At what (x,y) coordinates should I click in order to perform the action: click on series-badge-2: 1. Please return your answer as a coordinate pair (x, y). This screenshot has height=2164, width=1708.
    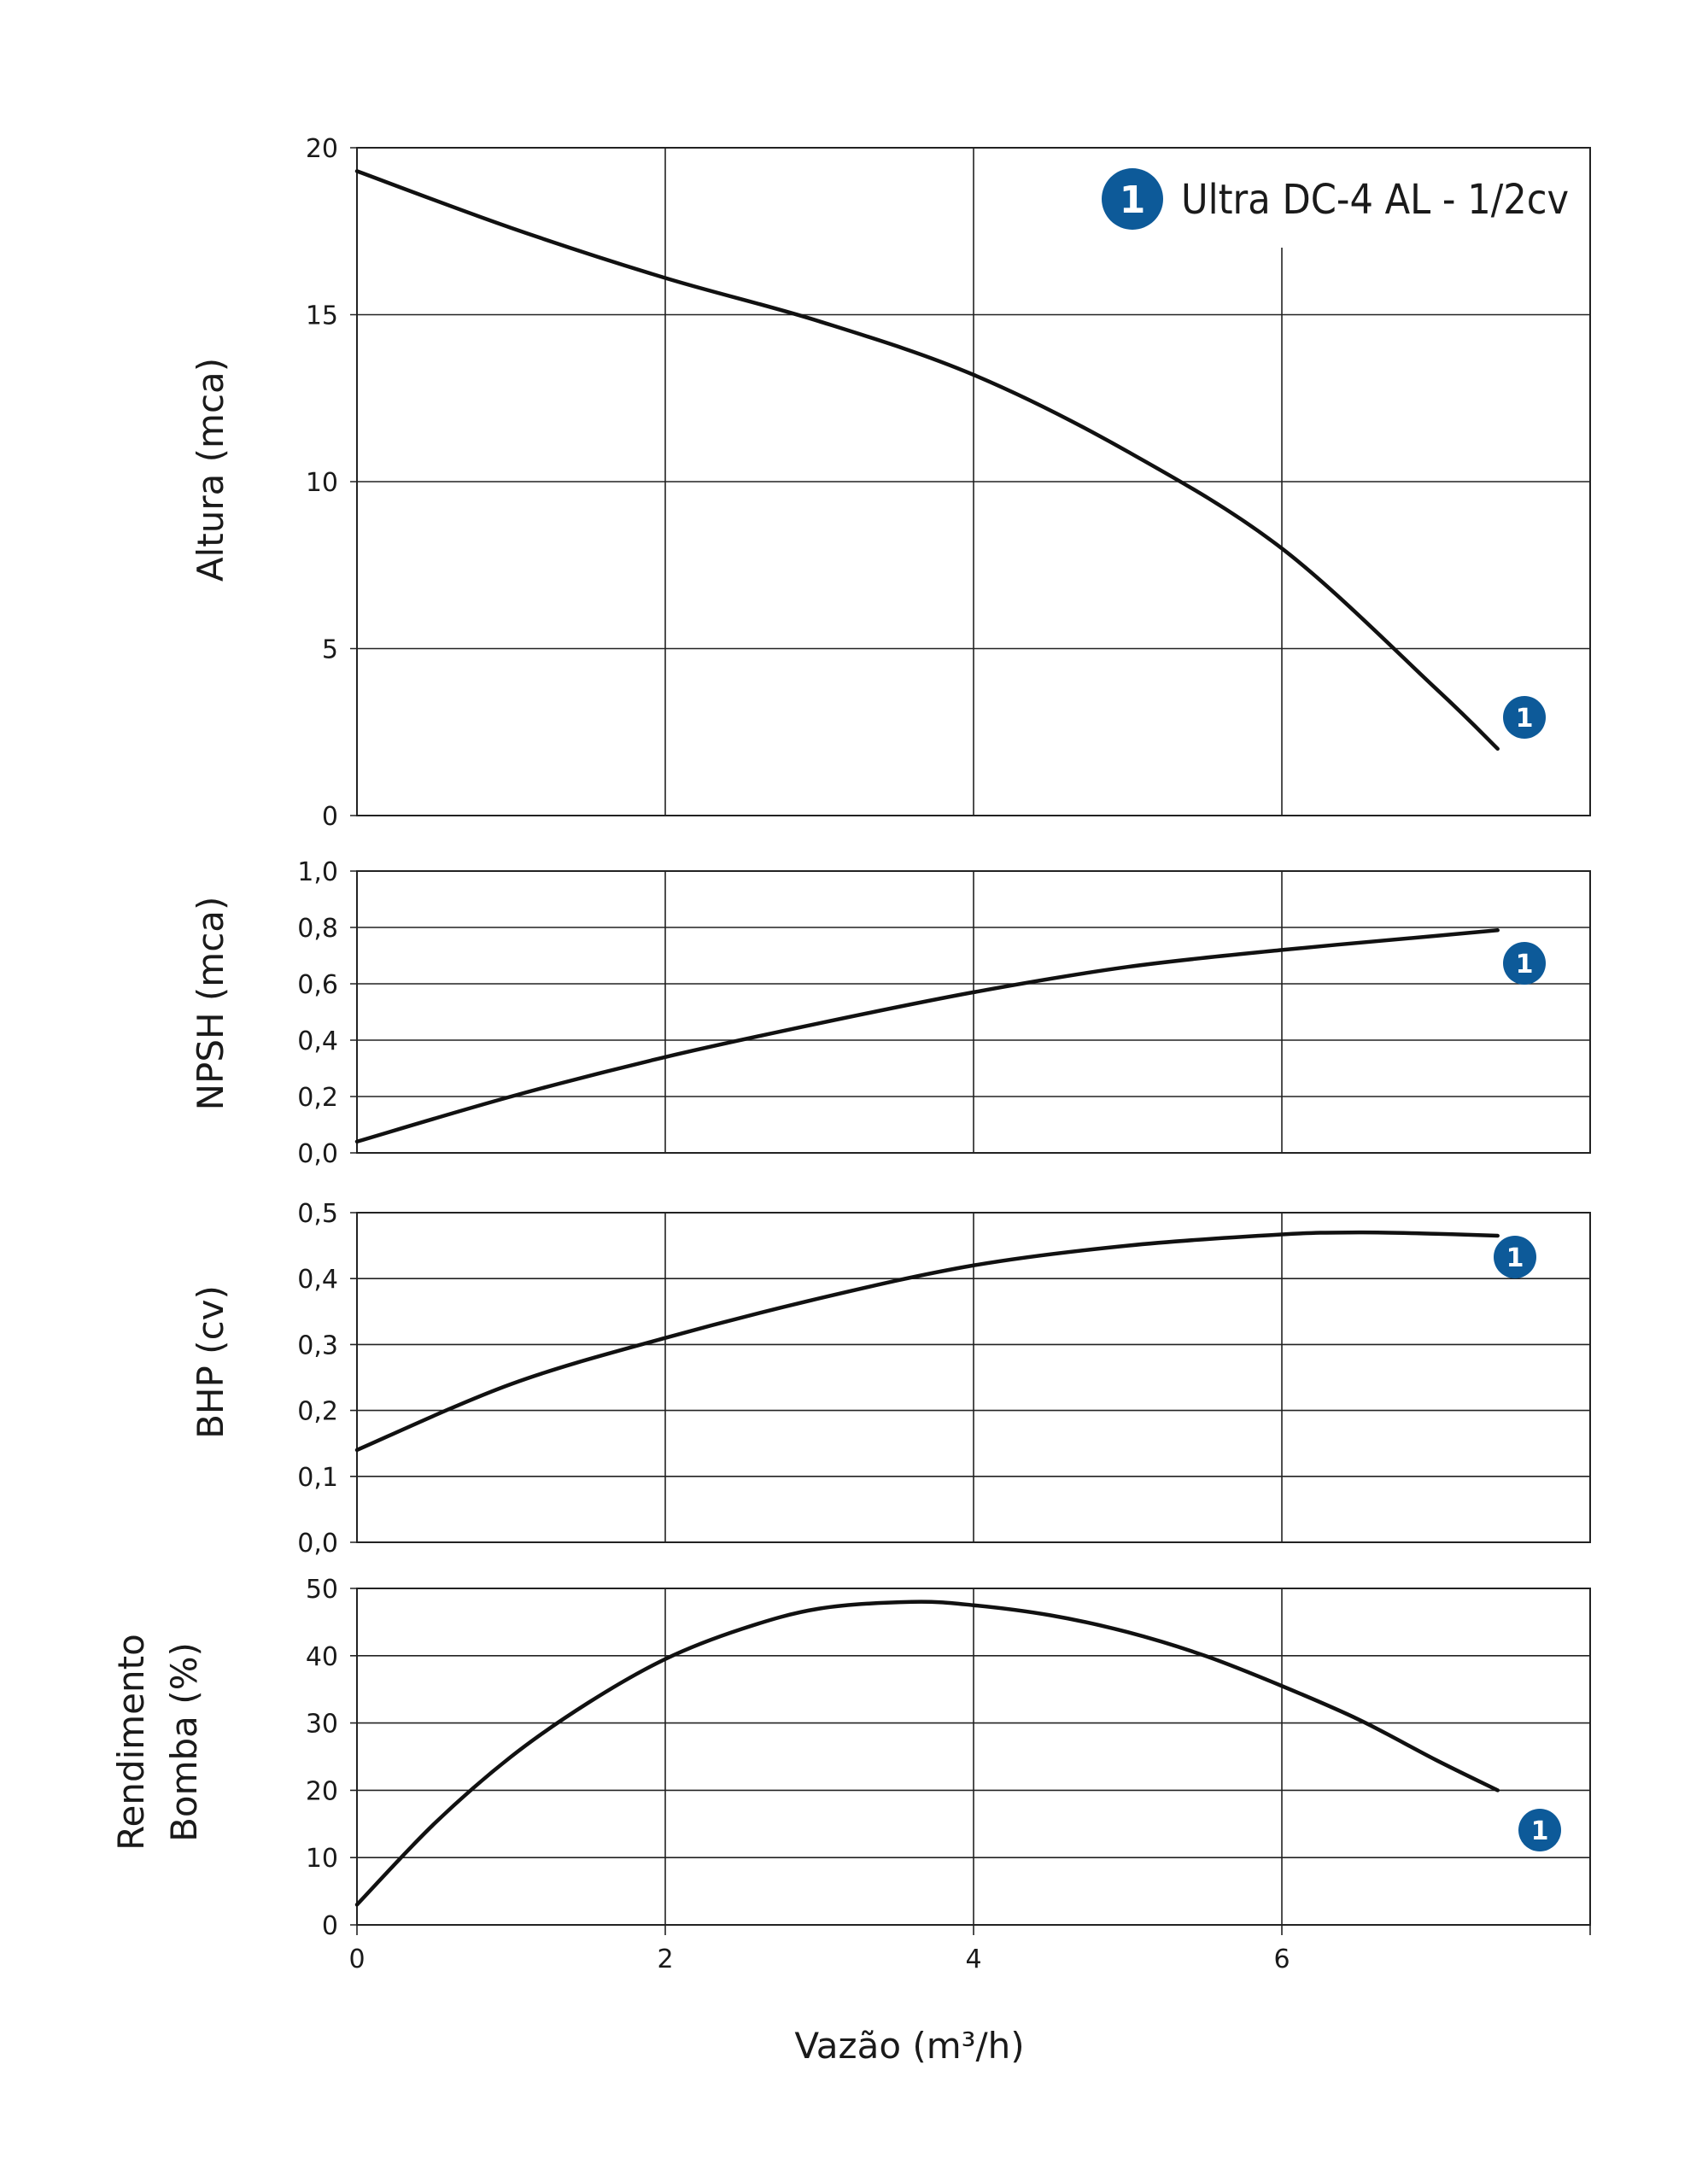
    Looking at the image, I should click on (1524, 964).